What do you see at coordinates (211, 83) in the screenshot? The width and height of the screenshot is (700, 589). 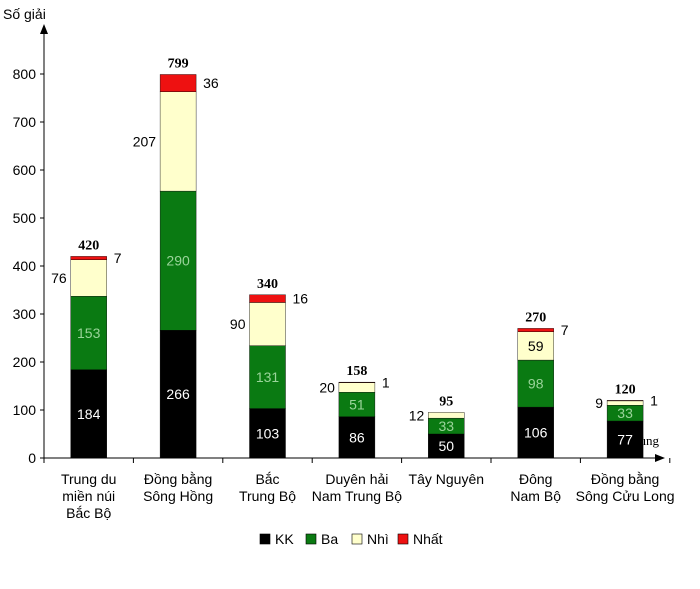 I see `value-label: 36` at bounding box center [211, 83].